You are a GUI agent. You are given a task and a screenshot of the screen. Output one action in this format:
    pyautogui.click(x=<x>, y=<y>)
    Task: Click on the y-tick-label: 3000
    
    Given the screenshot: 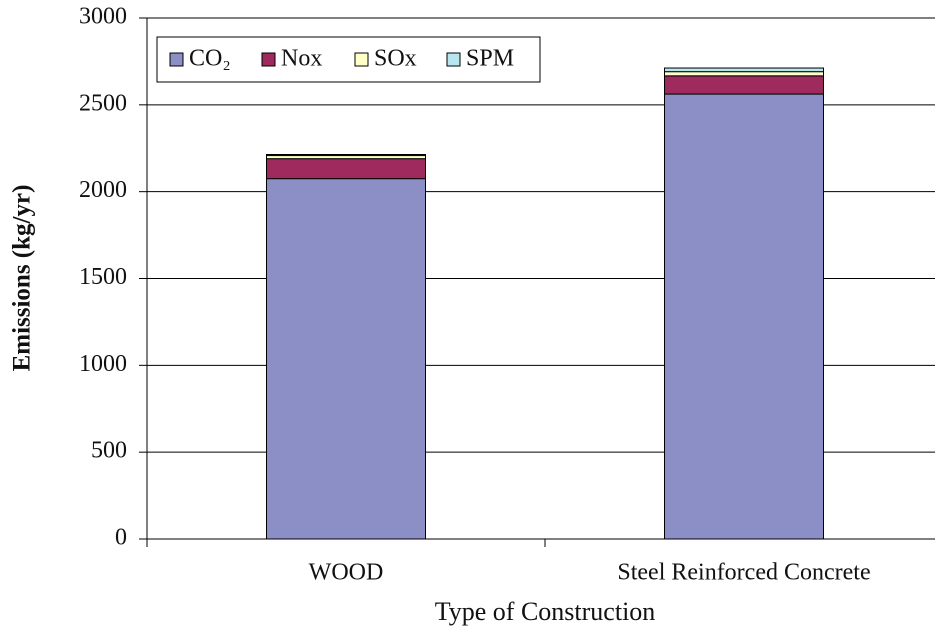 What is the action you would take?
    pyautogui.click(x=103, y=17)
    